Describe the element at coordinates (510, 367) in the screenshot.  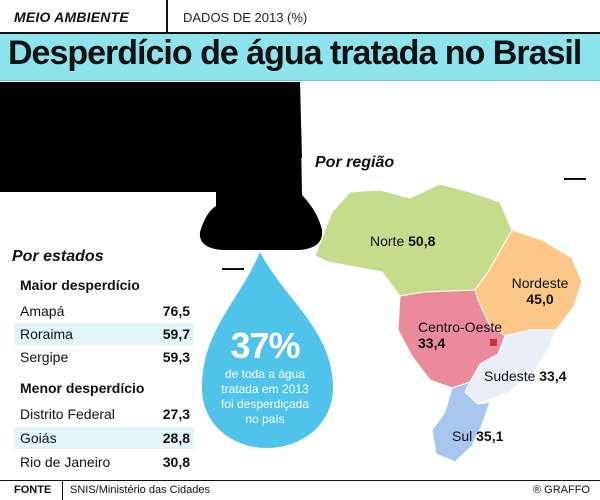
I see `map-region-sudeste` at that location.